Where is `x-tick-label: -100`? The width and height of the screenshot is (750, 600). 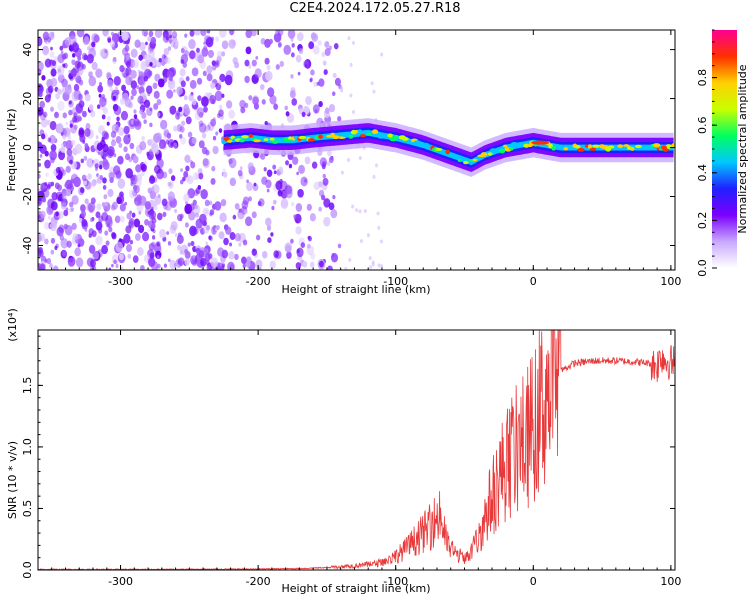
x-tick-label: -100 is located at coordinates (395, 581).